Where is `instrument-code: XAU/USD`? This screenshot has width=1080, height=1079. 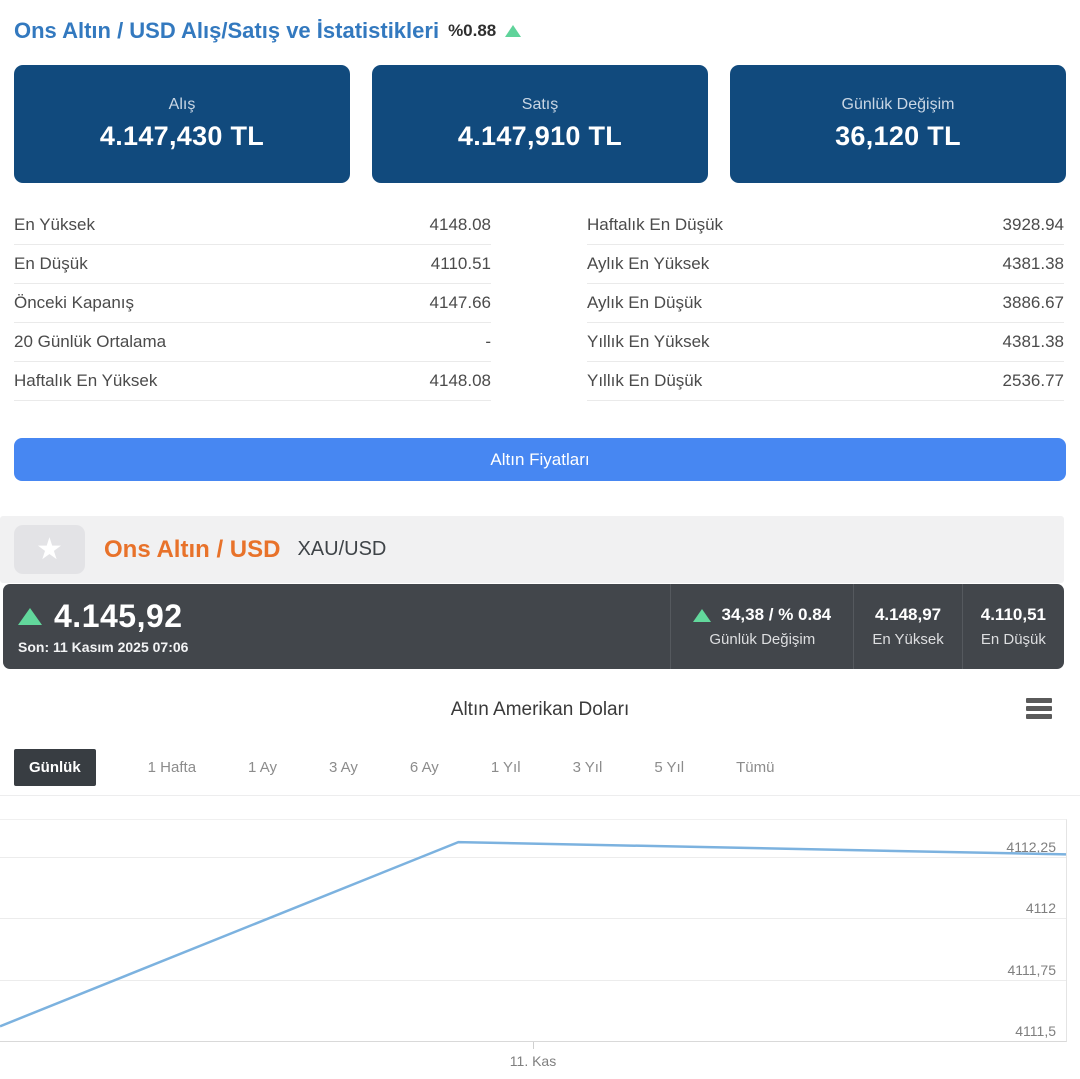 instrument-code: XAU/USD is located at coordinates (342, 549).